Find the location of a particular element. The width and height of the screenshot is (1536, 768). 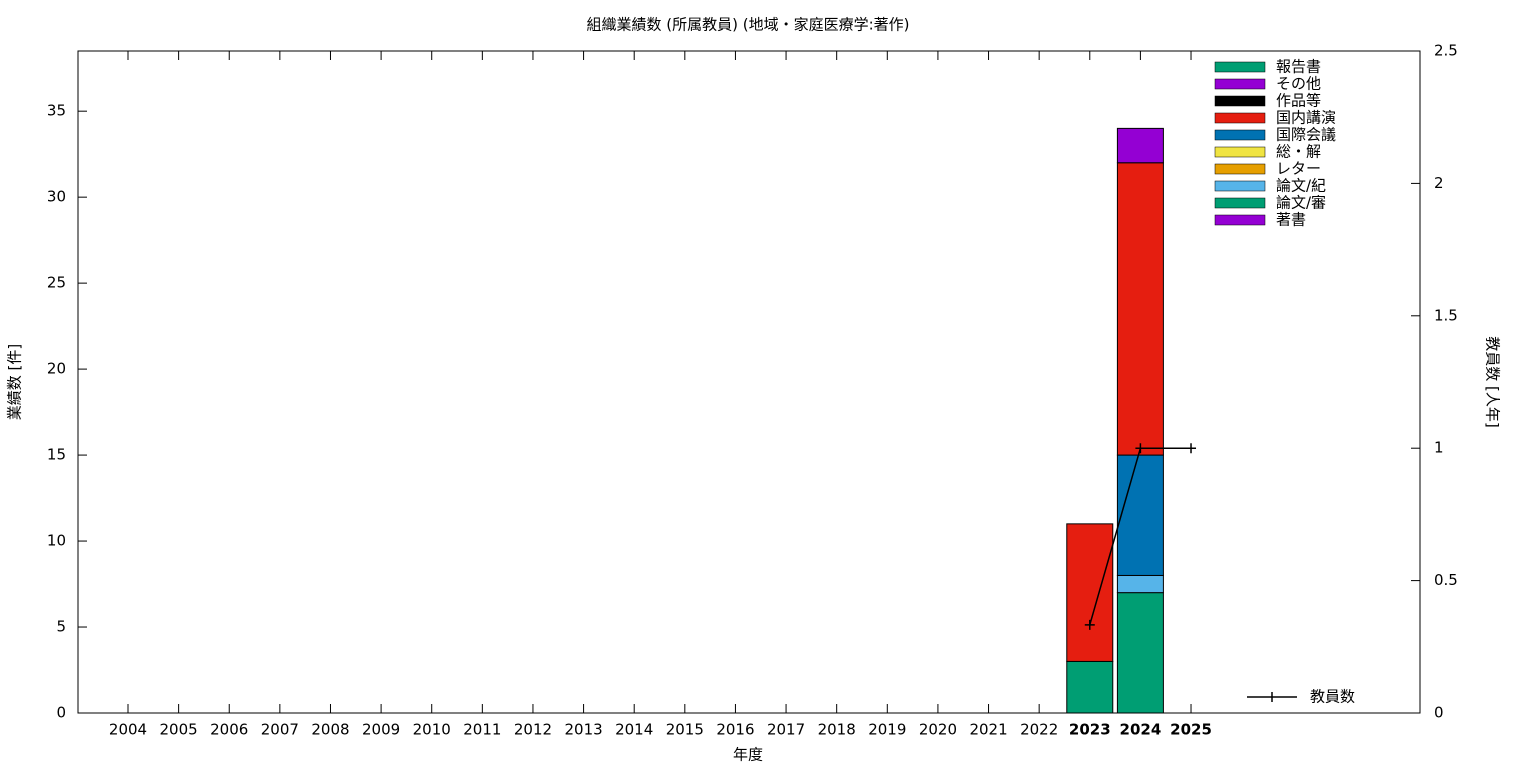

y2-tick-label: 2.5 is located at coordinates (1446, 51).